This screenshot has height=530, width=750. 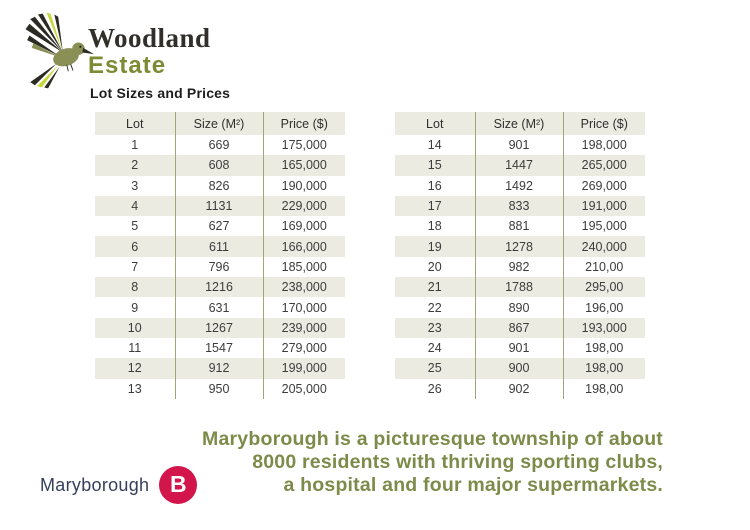 I want to click on price-cell: 269,000, so click(x=604, y=185).